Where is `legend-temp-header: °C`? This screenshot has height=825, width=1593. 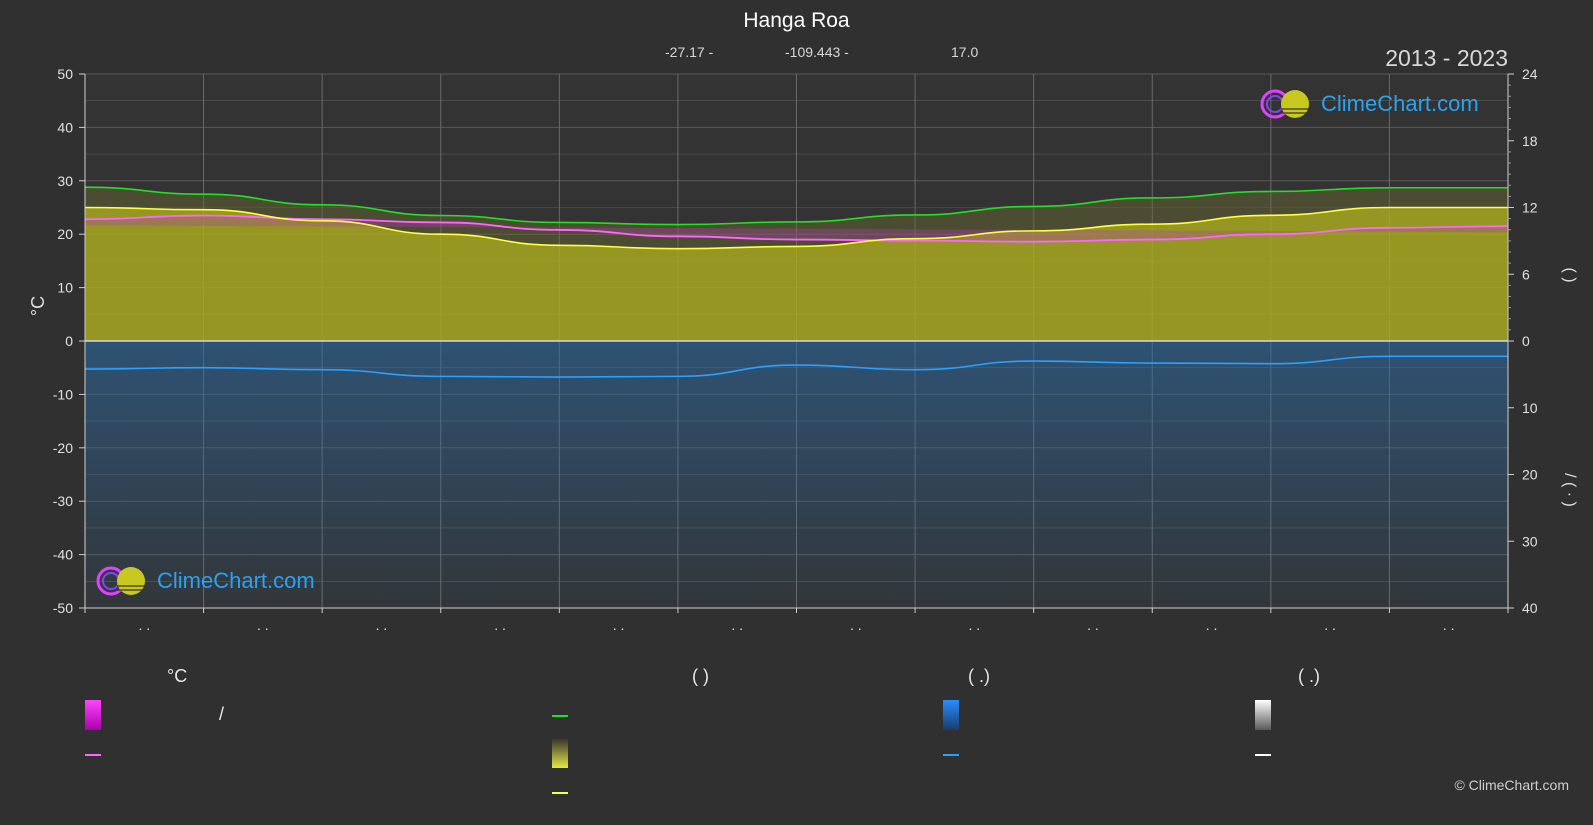
legend-temp-header: °C is located at coordinates (177, 676).